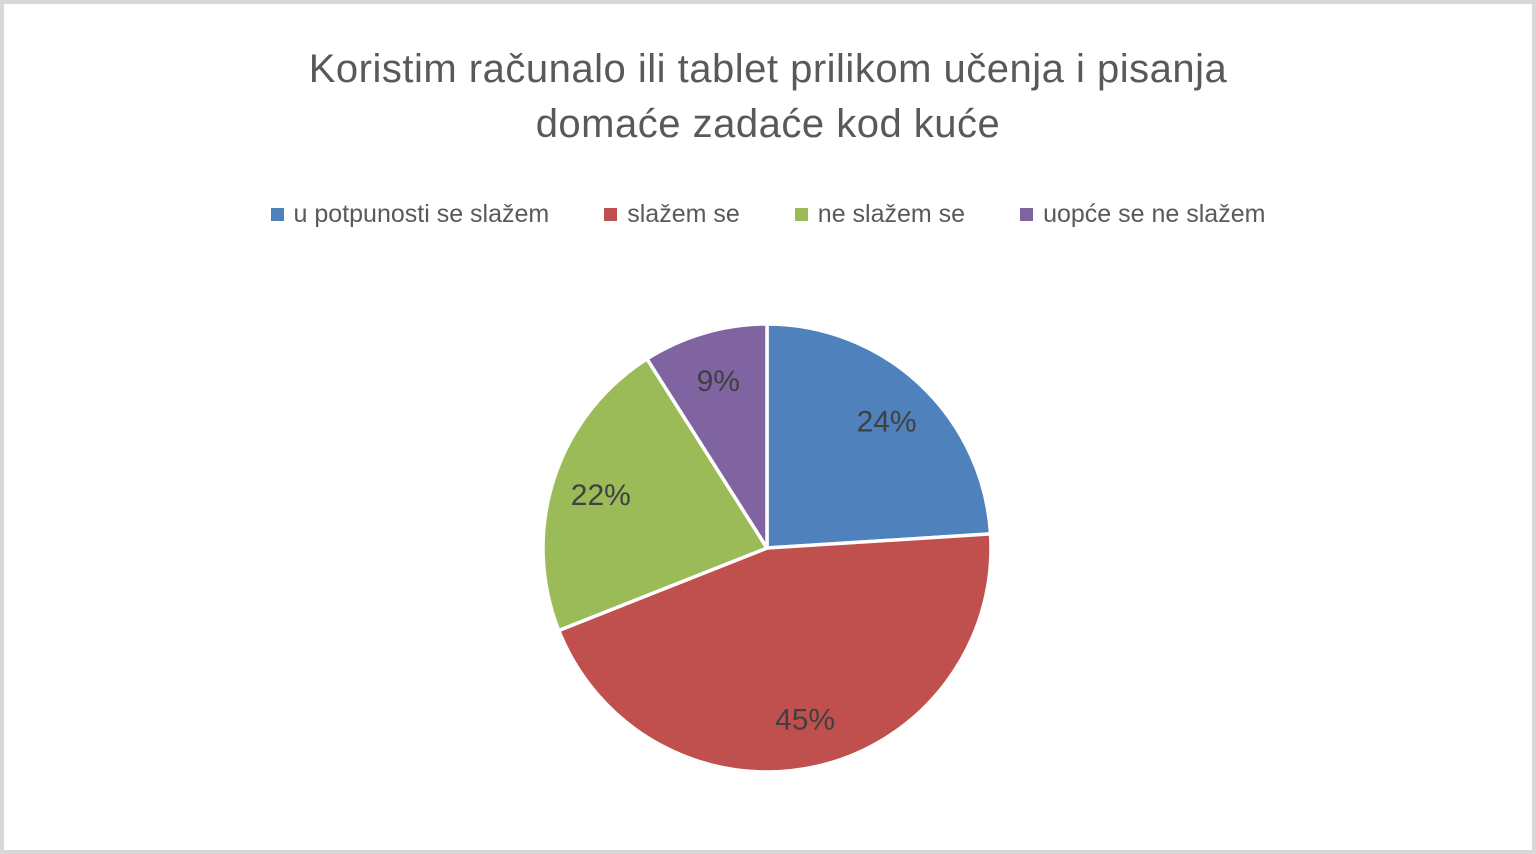  What do you see at coordinates (707, 436) in the screenshot?
I see `pie-slice-uopće-se-ne-slažem` at bounding box center [707, 436].